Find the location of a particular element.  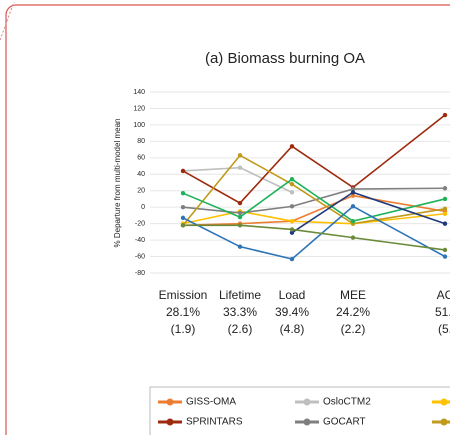

x-tick-label: Lifetime is located at coordinates (240, 295).